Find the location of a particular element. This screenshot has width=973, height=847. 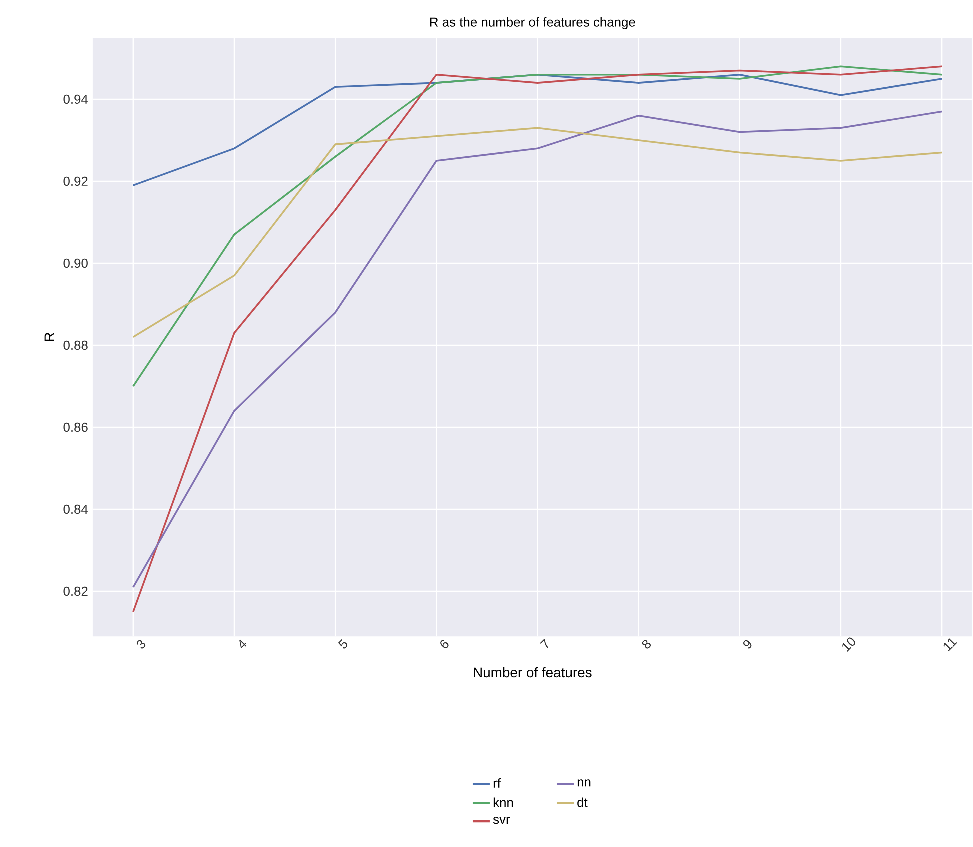

x-tick-label: 7 is located at coordinates (544, 643).